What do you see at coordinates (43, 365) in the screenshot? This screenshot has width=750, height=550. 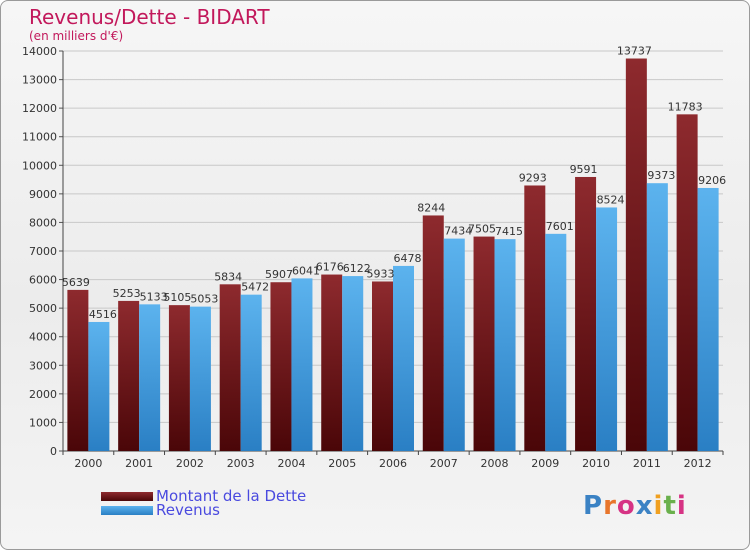 I see `y-tick-label: 3000` at bounding box center [43, 365].